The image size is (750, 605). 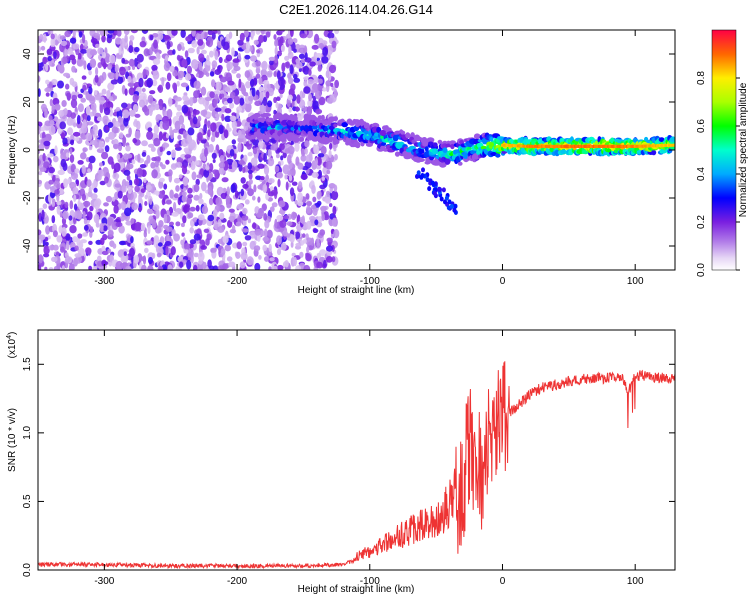 I want to click on x-tick-label: -300, so click(x=104, y=581).